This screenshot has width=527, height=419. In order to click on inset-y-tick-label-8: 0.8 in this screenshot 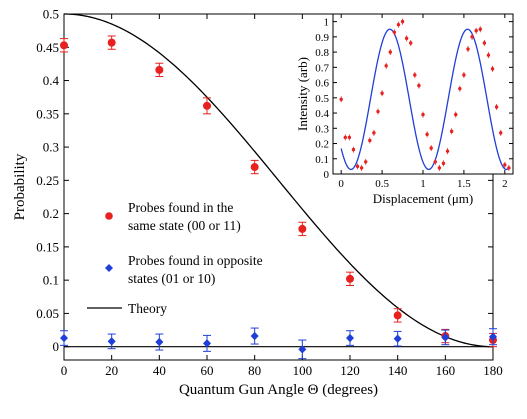, I will do `click(322, 53)`.